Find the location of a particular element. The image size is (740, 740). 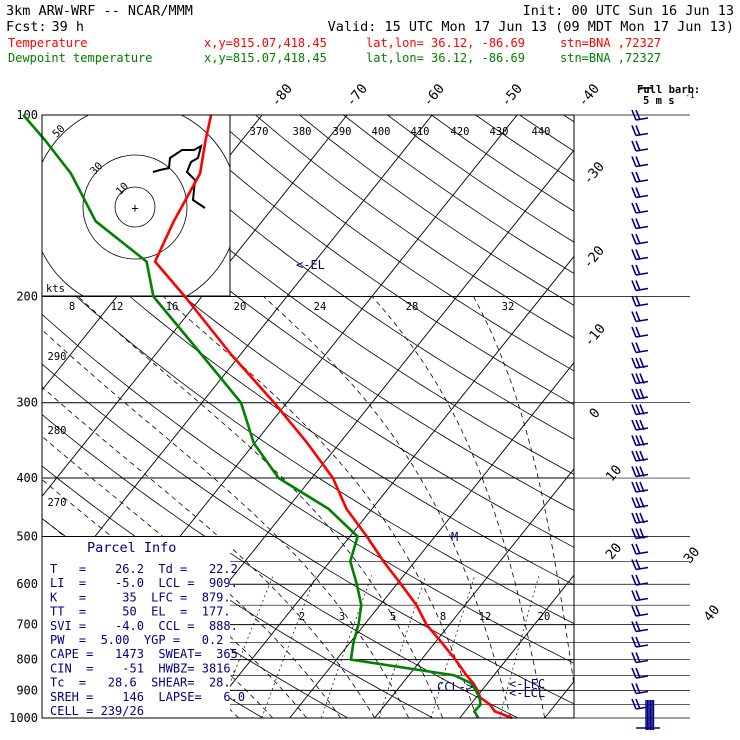

mixing-ratio-tick-label: 8 is located at coordinates (443, 617).